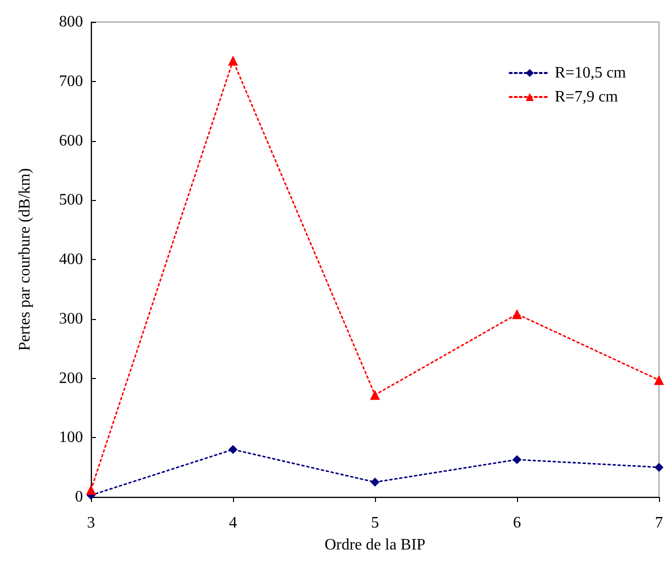 The image size is (671, 561). What do you see at coordinates (71, 200) in the screenshot?
I see `y-tick-label: 500` at bounding box center [71, 200].